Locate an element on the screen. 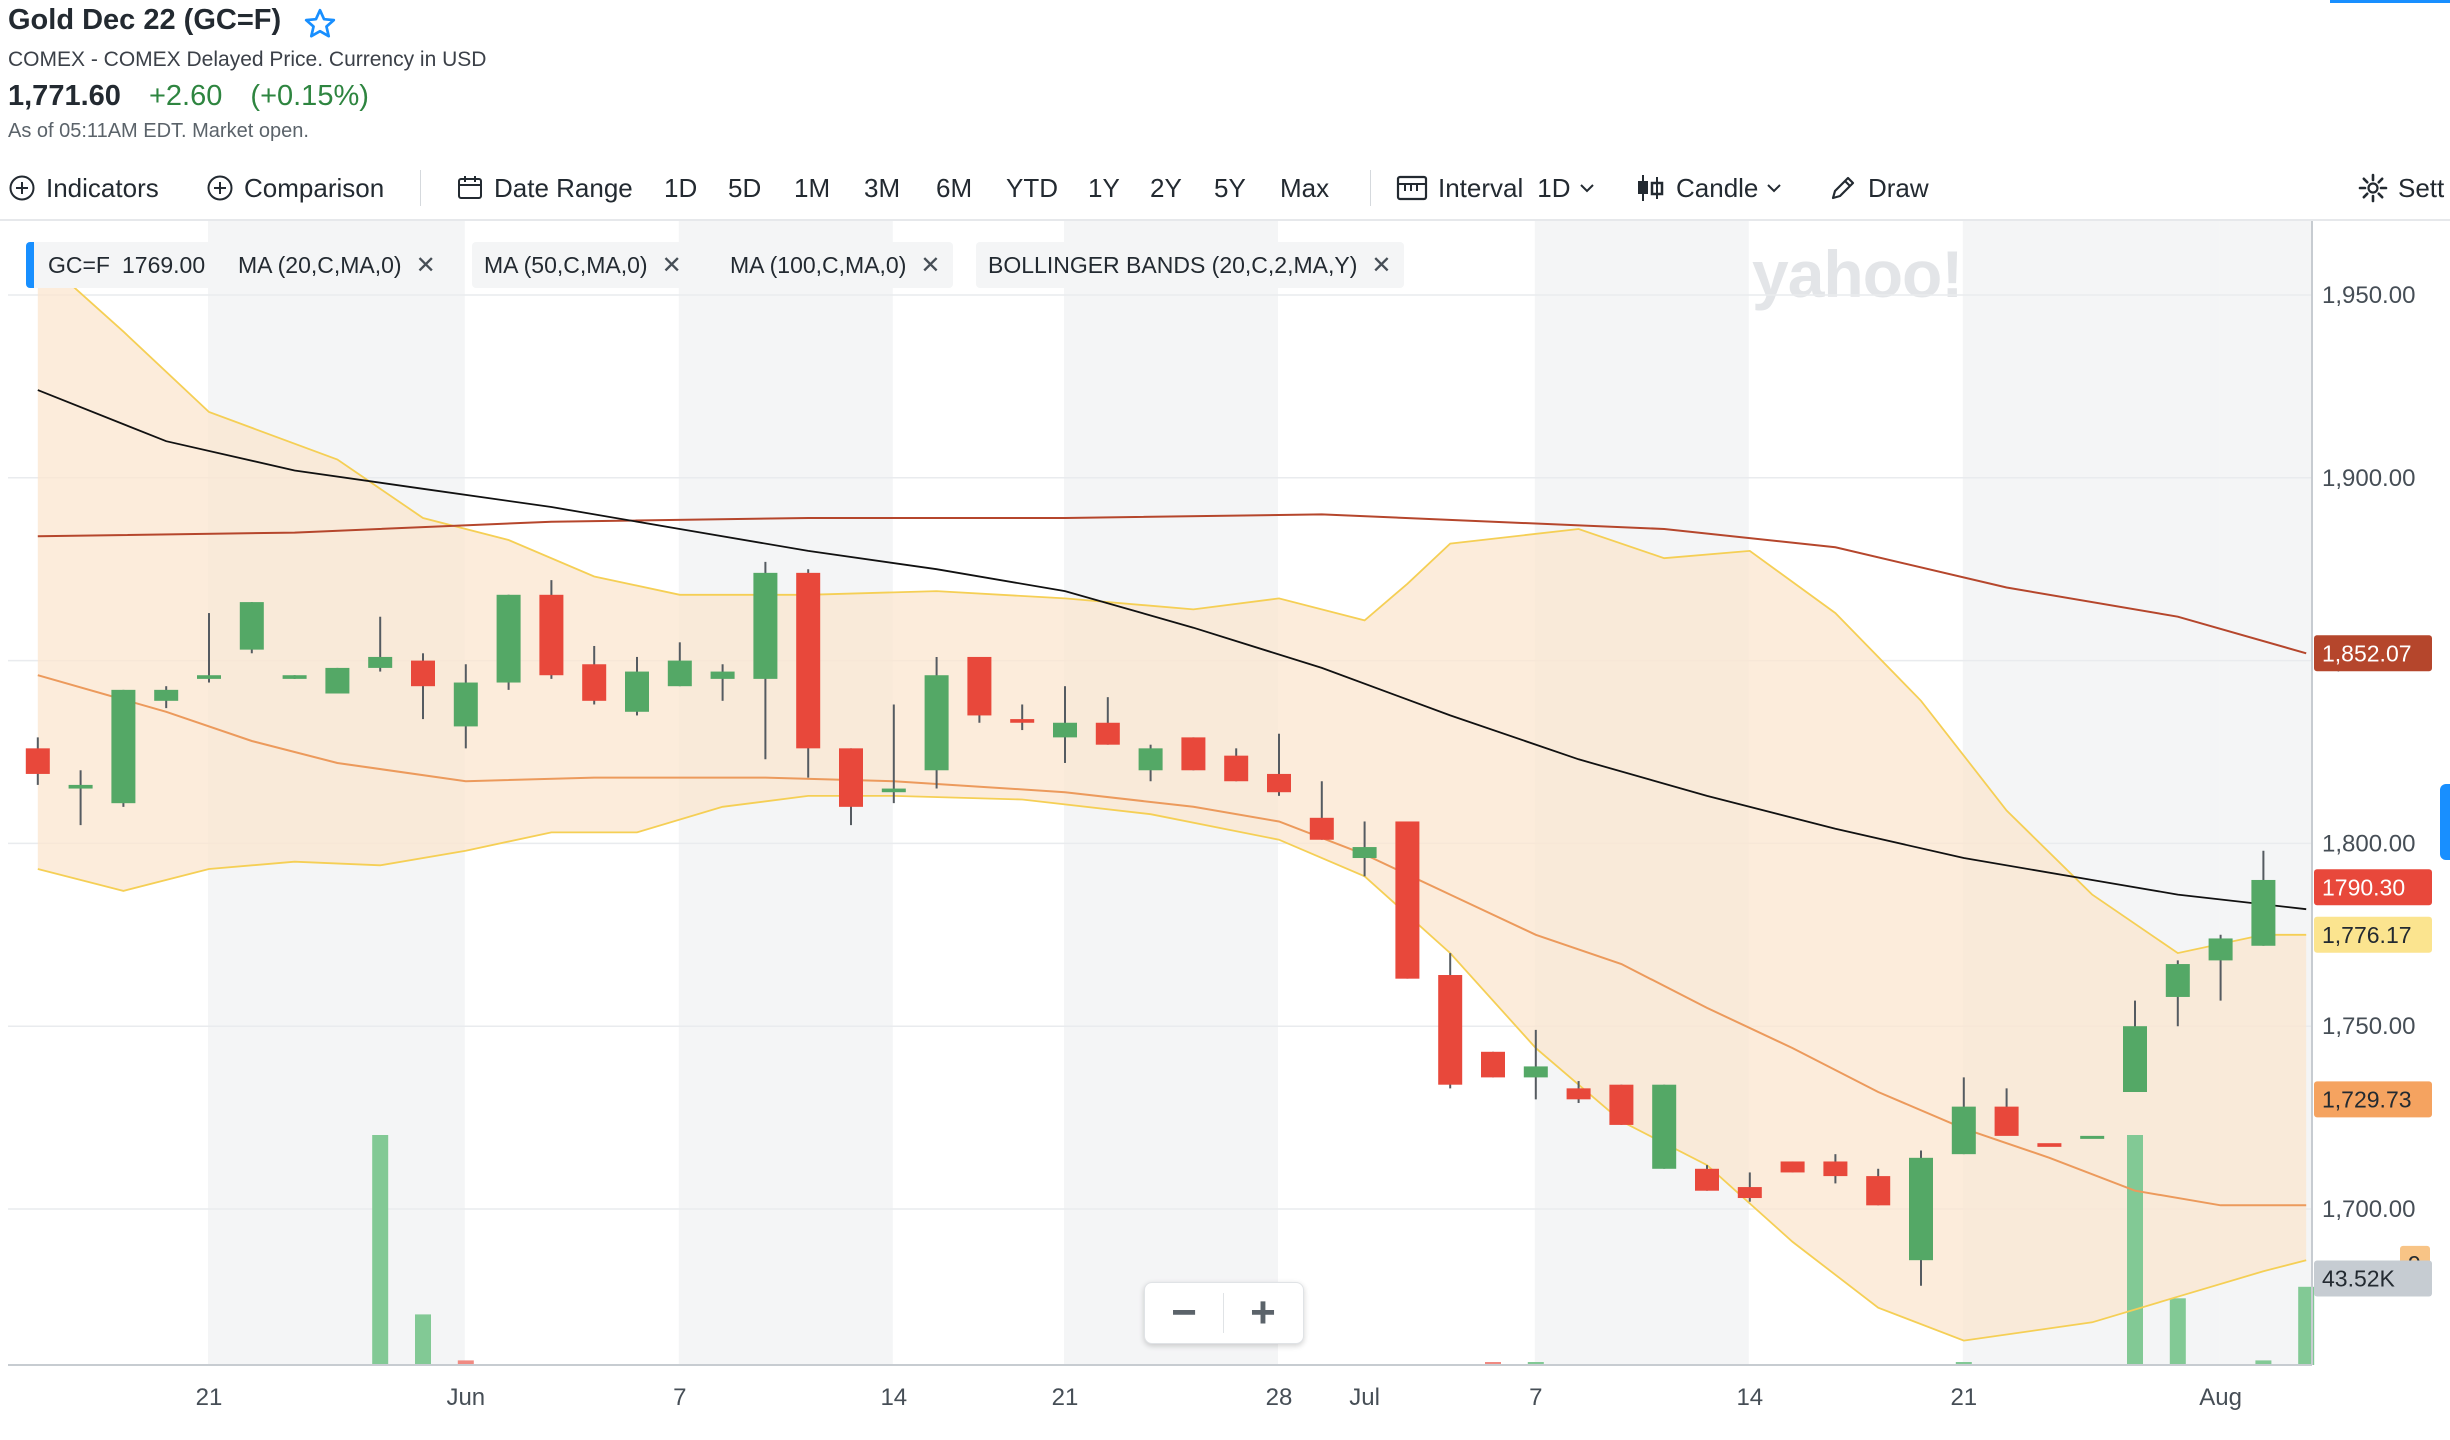  zoom-control: − + is located at coordinates (1224, 1313).